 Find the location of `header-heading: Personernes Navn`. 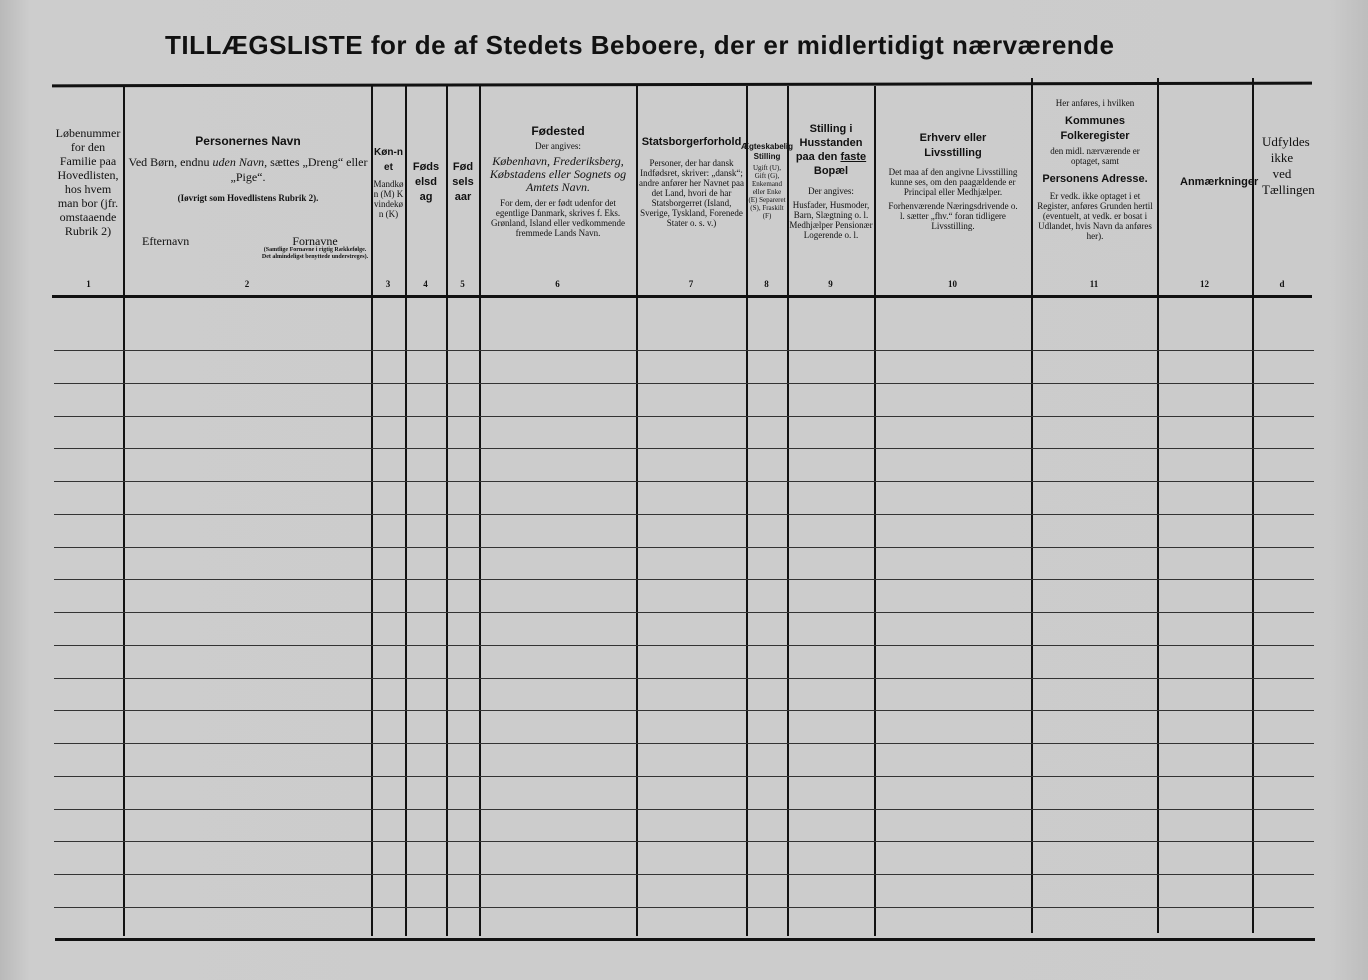

header-heading: Personernes Navn is located at coordinates (248, 141).